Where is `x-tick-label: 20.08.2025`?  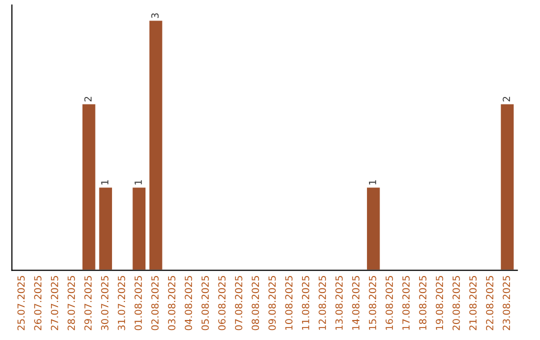
x-tick-label: 20.08.2025 is located at coordinates (456, 303).